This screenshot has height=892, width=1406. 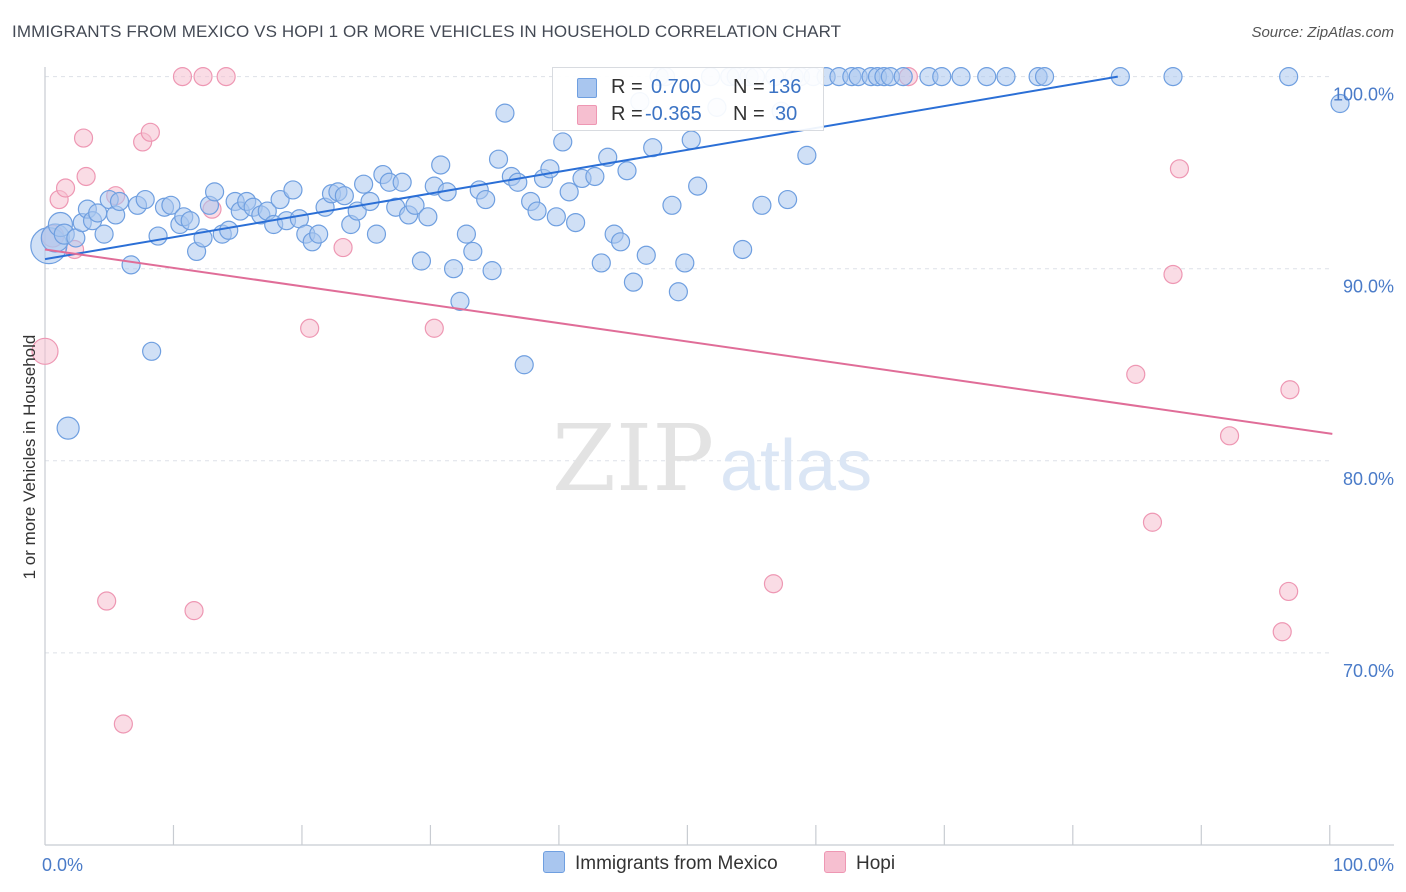 I want to click on legend-r-label: R =, so click(x=627, y=114).